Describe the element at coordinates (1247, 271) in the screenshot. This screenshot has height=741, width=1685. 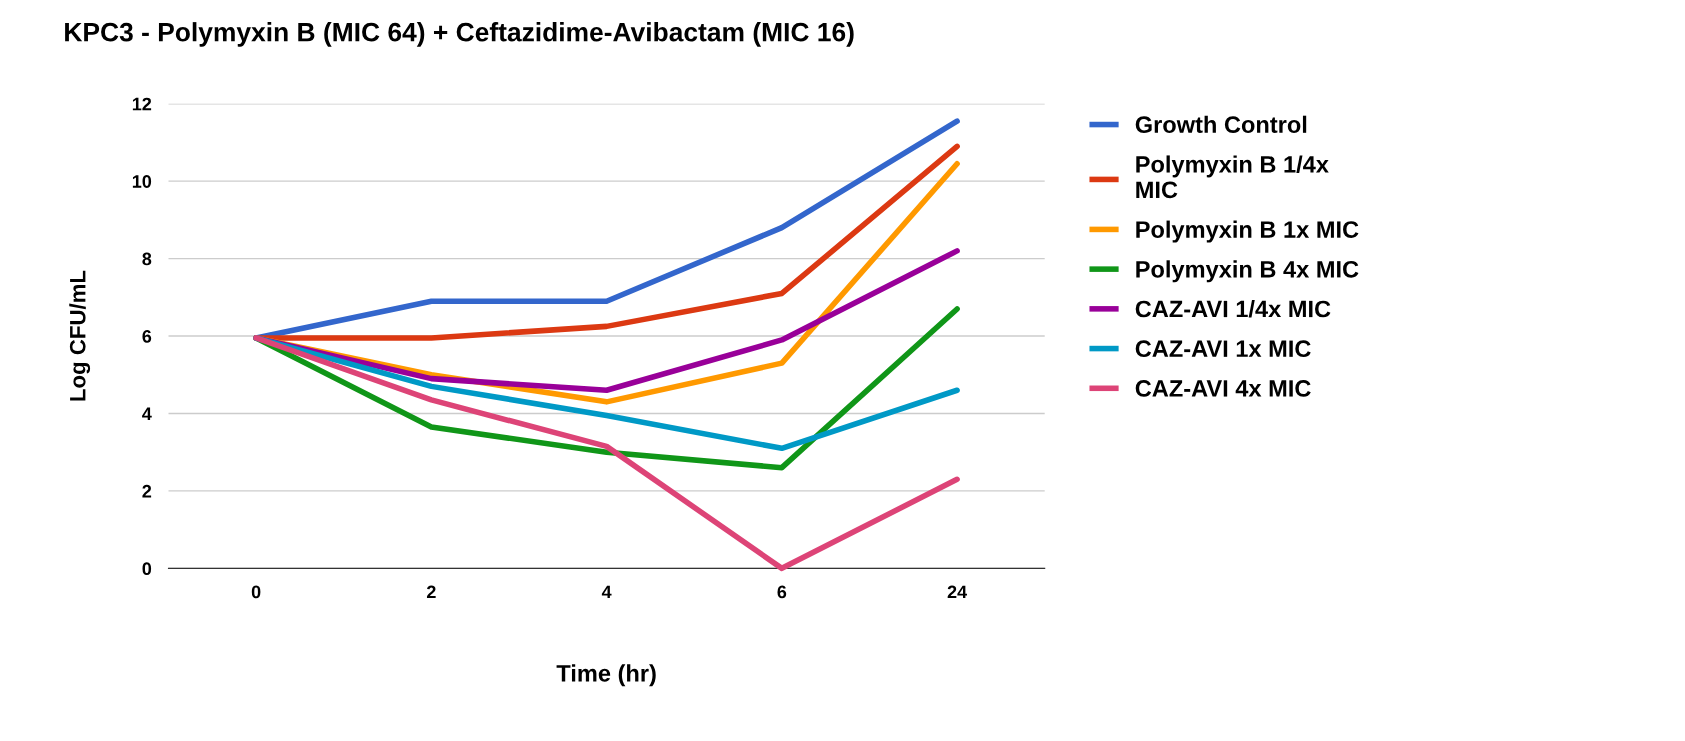
I see `legend-label: Polymyxin B 4x MIC` at that location.